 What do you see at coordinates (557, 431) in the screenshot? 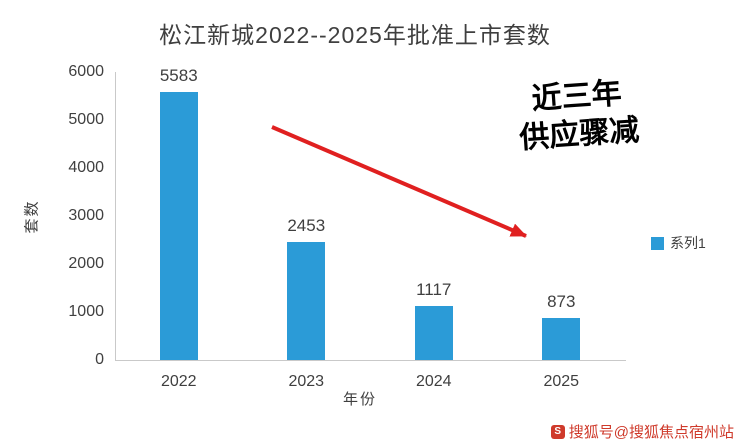
I see `sohu-logo-icon: S` at bounding box center [557, 431].